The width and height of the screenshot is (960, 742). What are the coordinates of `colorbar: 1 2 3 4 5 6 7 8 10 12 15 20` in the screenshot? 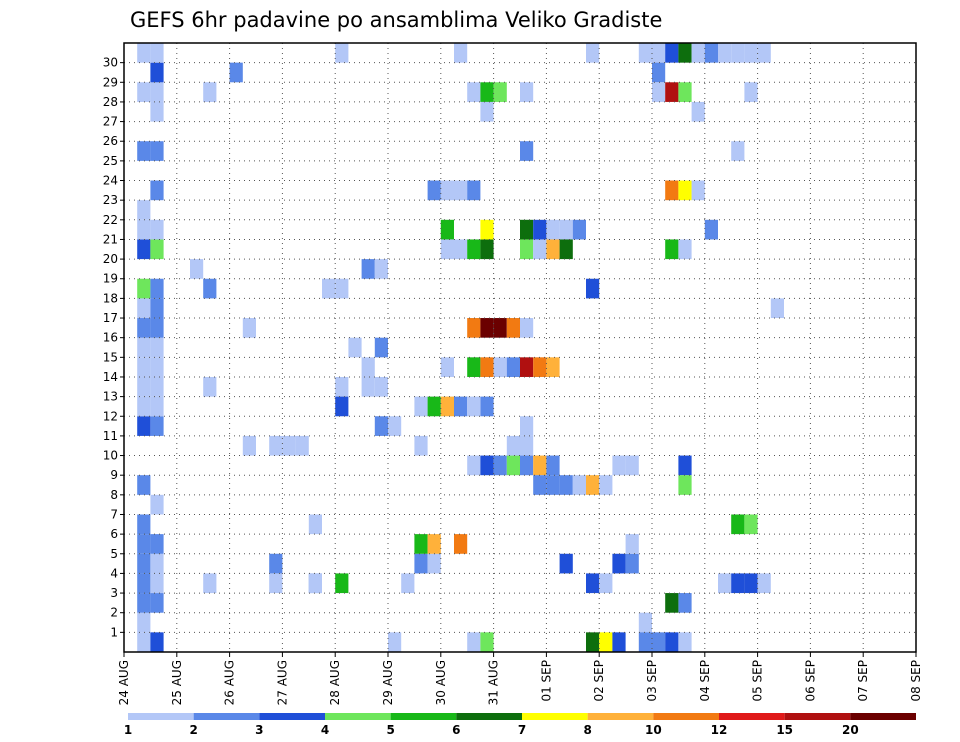 It's located at (520, 725).